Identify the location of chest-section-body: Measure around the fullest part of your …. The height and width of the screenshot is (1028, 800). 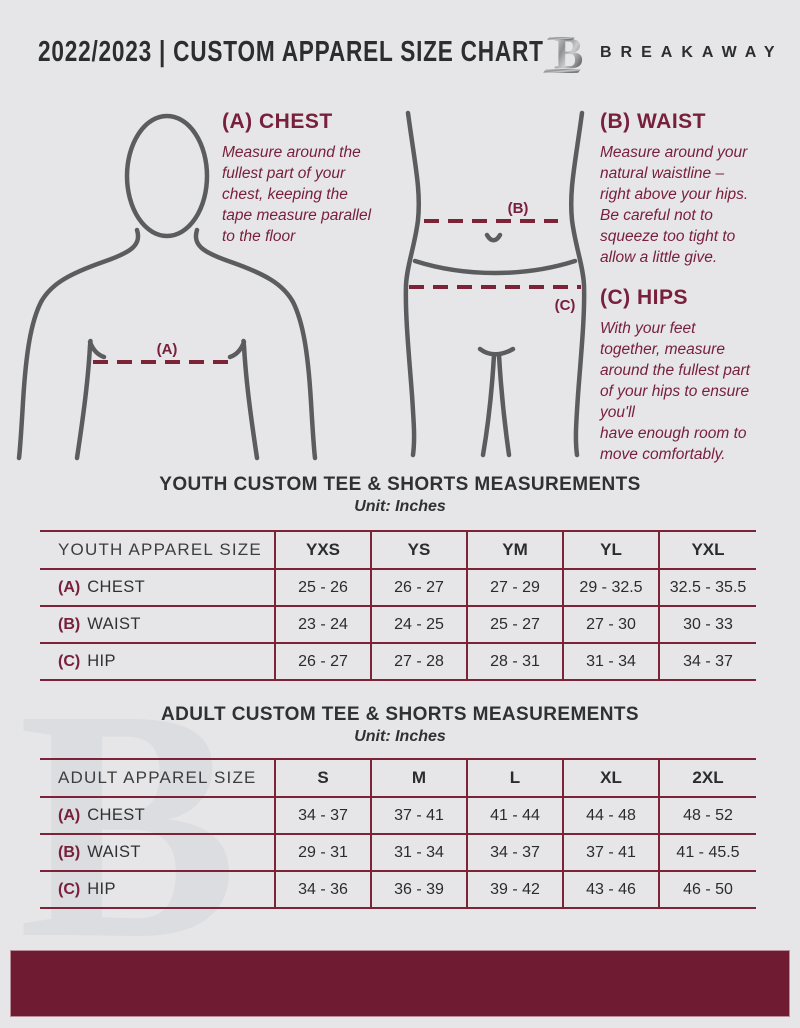
(297, 194).